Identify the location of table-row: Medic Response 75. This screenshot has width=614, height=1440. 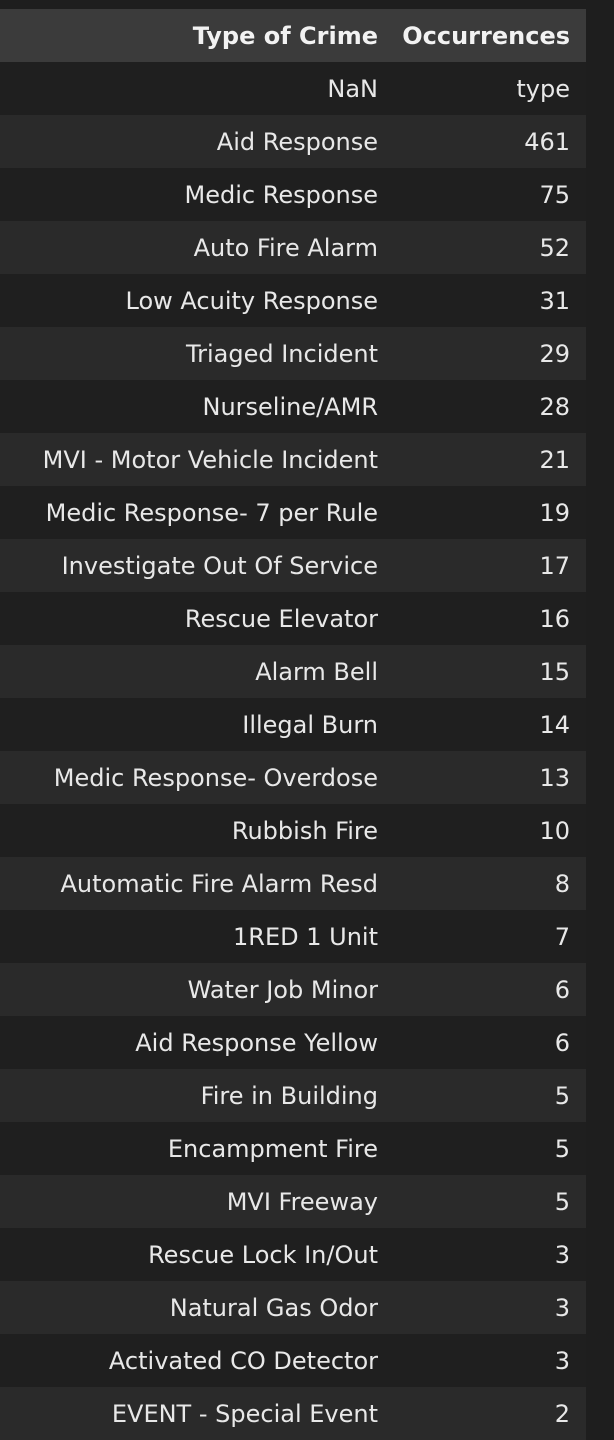
(293, 194).